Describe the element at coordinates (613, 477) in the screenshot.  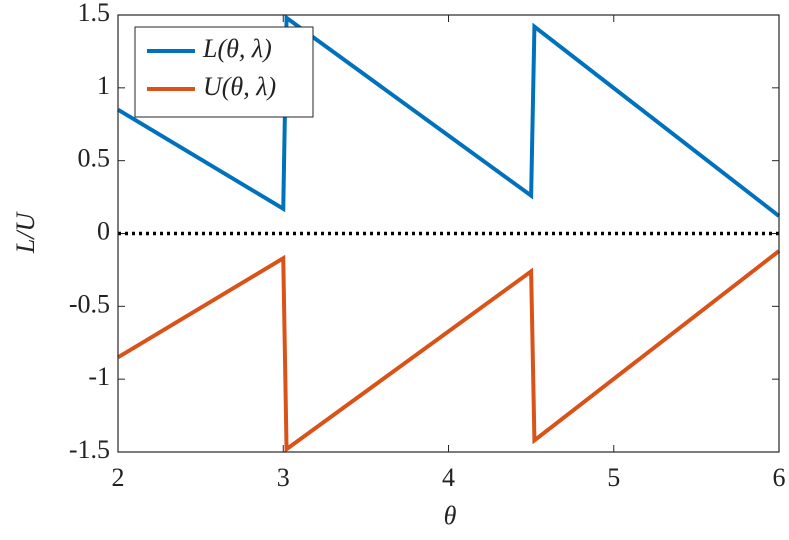
I see `x-tick-label: 5` at that location.